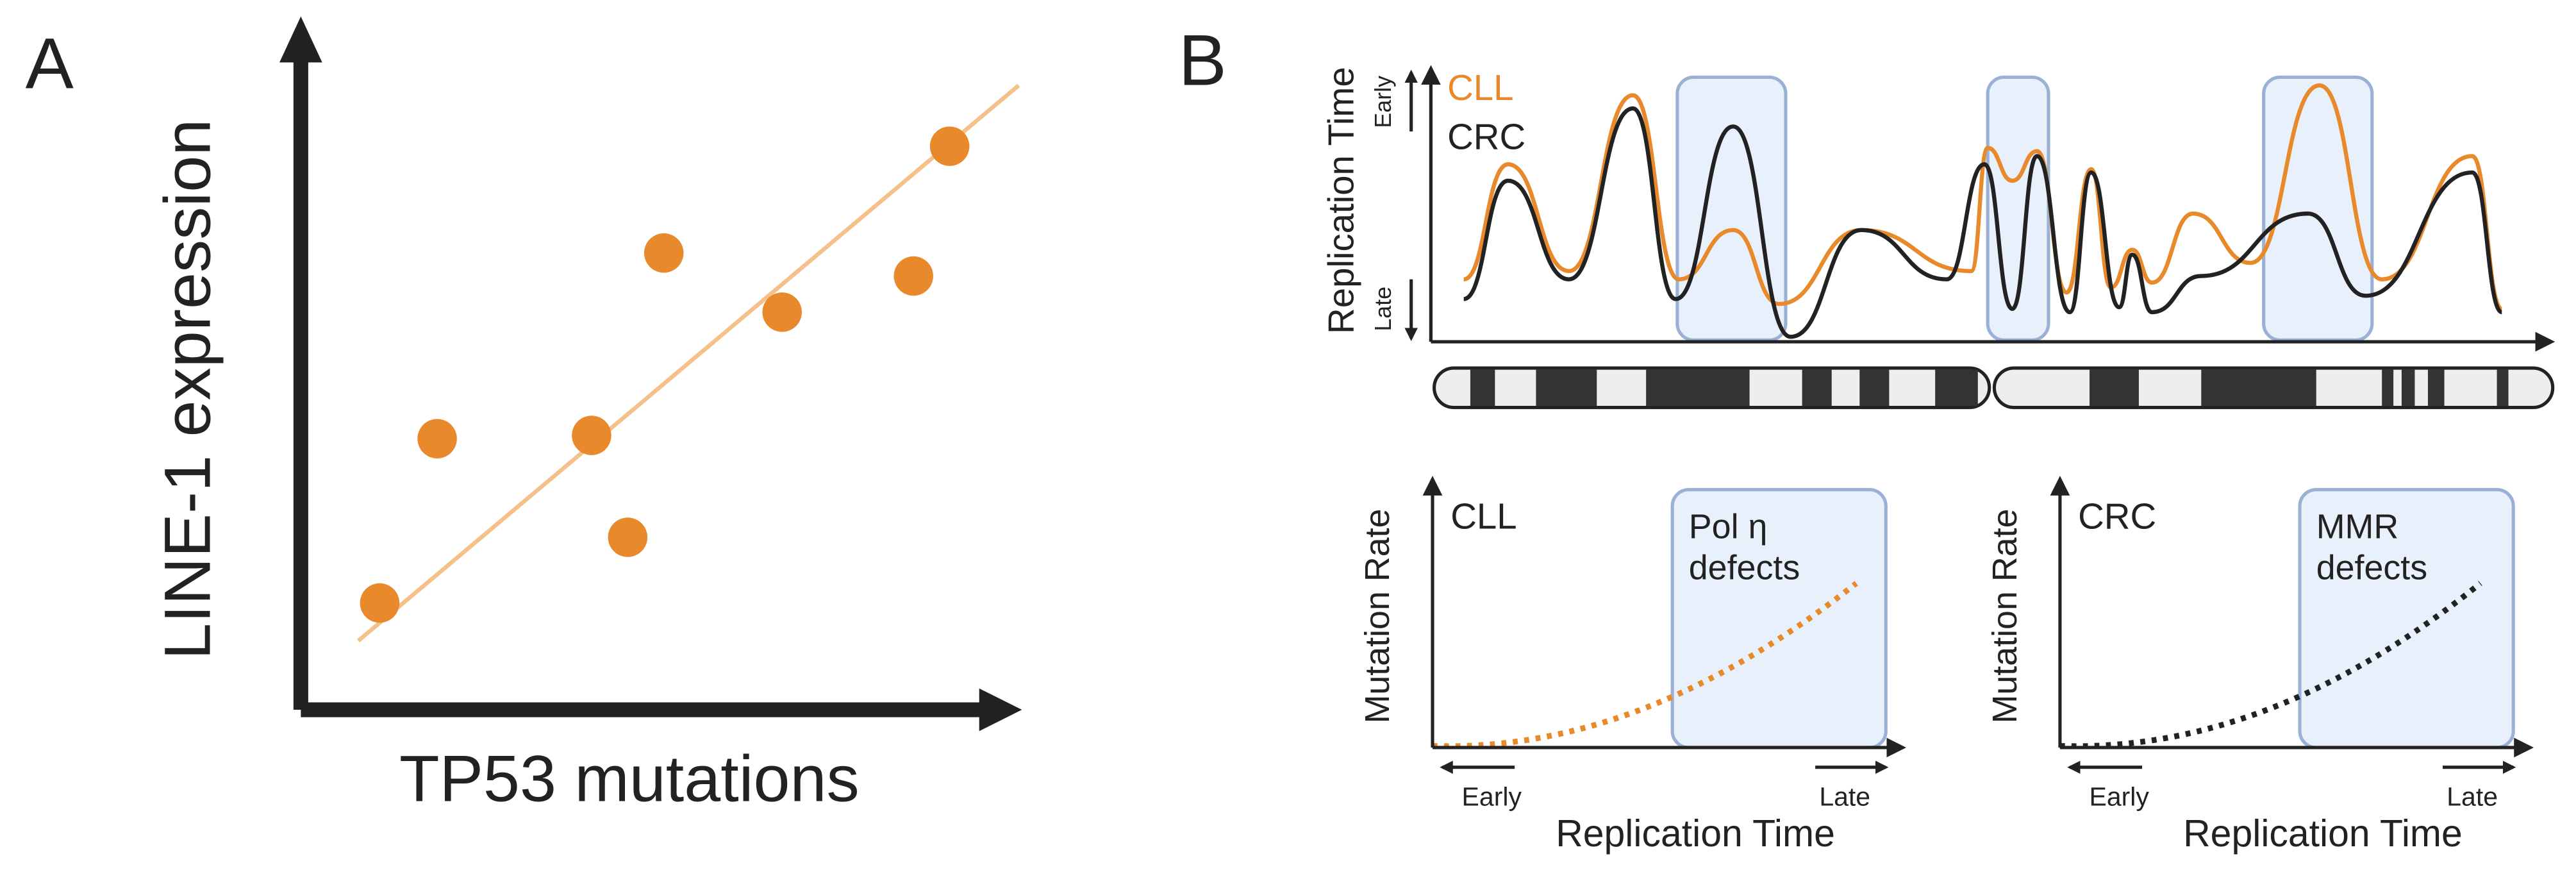 Image resolution: width=2576 pixels, height=879 pixels. What do you see at coordinates (50, 62) in the screenshot?
I see `panel-label: A` at bounding box center [50, 62].